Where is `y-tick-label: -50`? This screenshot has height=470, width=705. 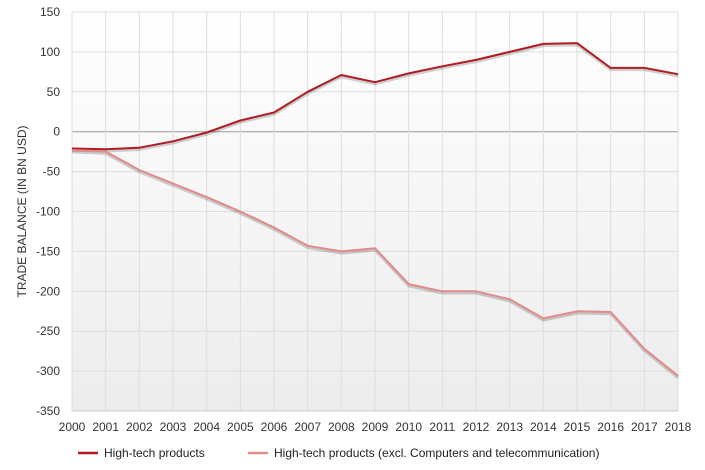 y-tick-label: -50 is located at coordinates (52, 172).